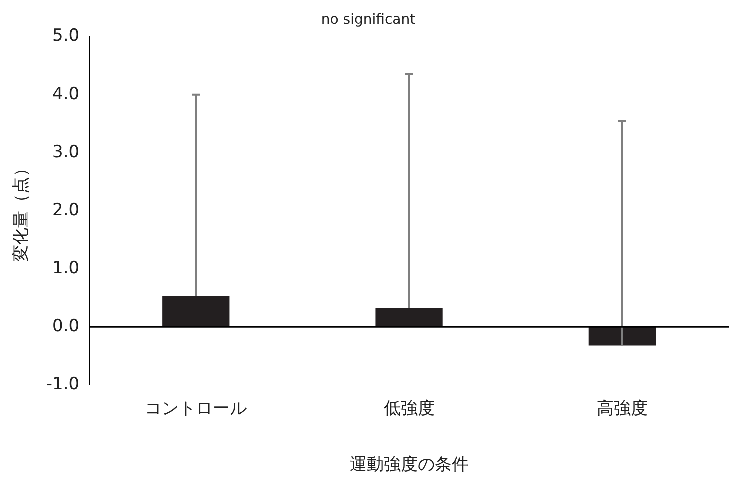  What do you see at coordinates (66, 94) in the screenshot?
I see `y-tick-label: 4.0` at bounding box center [66, 94].